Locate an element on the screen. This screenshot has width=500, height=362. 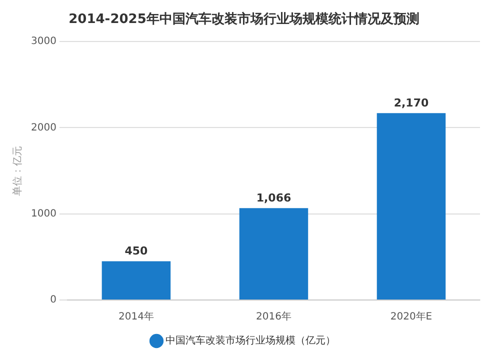
data-label: 450 is located at coordinates (136, 251).